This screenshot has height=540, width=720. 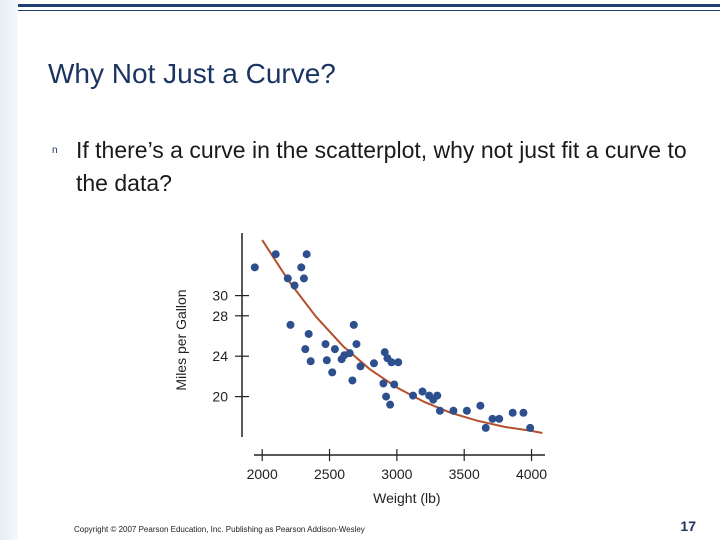 I want to click on x-tick-label: 3000, so click(x=396, y=474).